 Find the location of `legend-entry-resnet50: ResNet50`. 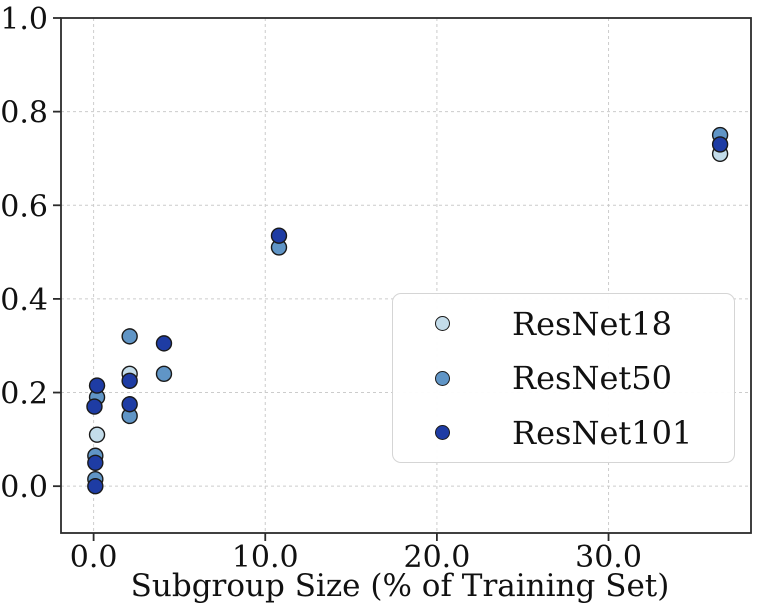

legend-entry-resnet50: ResNet50 is located at coordinates (563, 378).